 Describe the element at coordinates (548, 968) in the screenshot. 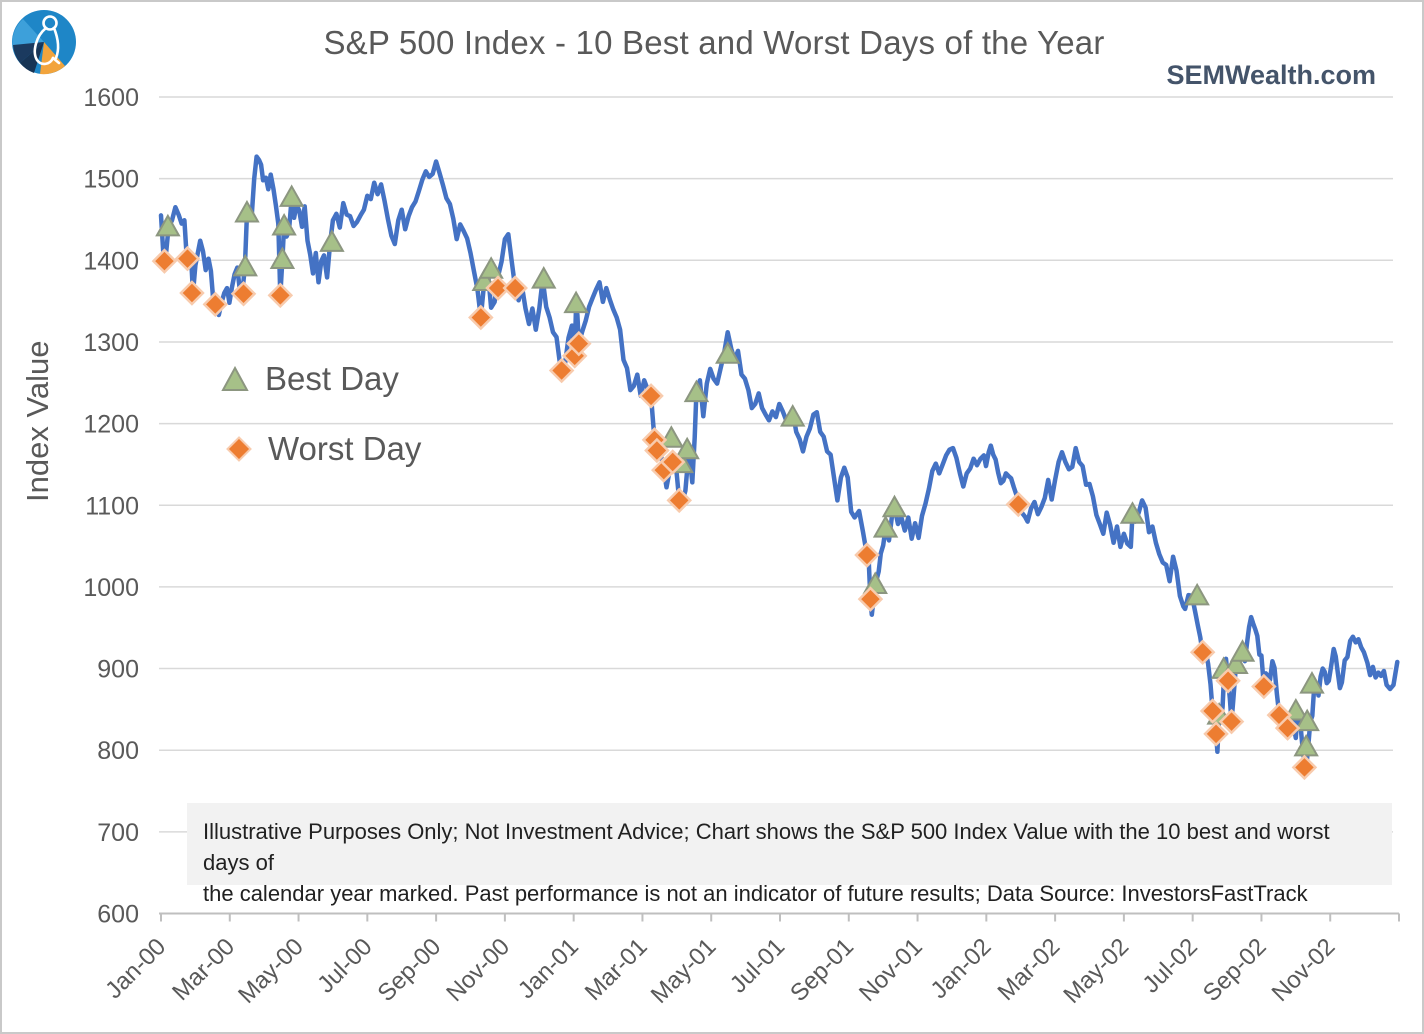

I see `x-tick-label: Jan-01` at that location.